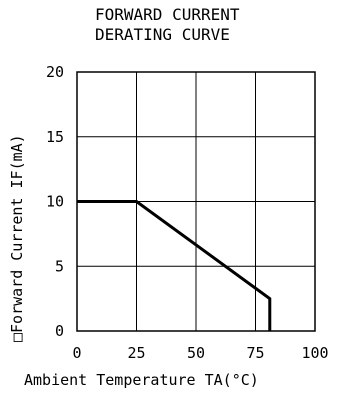 Image resolution: width=339 pixels, height=393 pixels. I want to click on x-tick-label-3: 75, so click(255, 353).